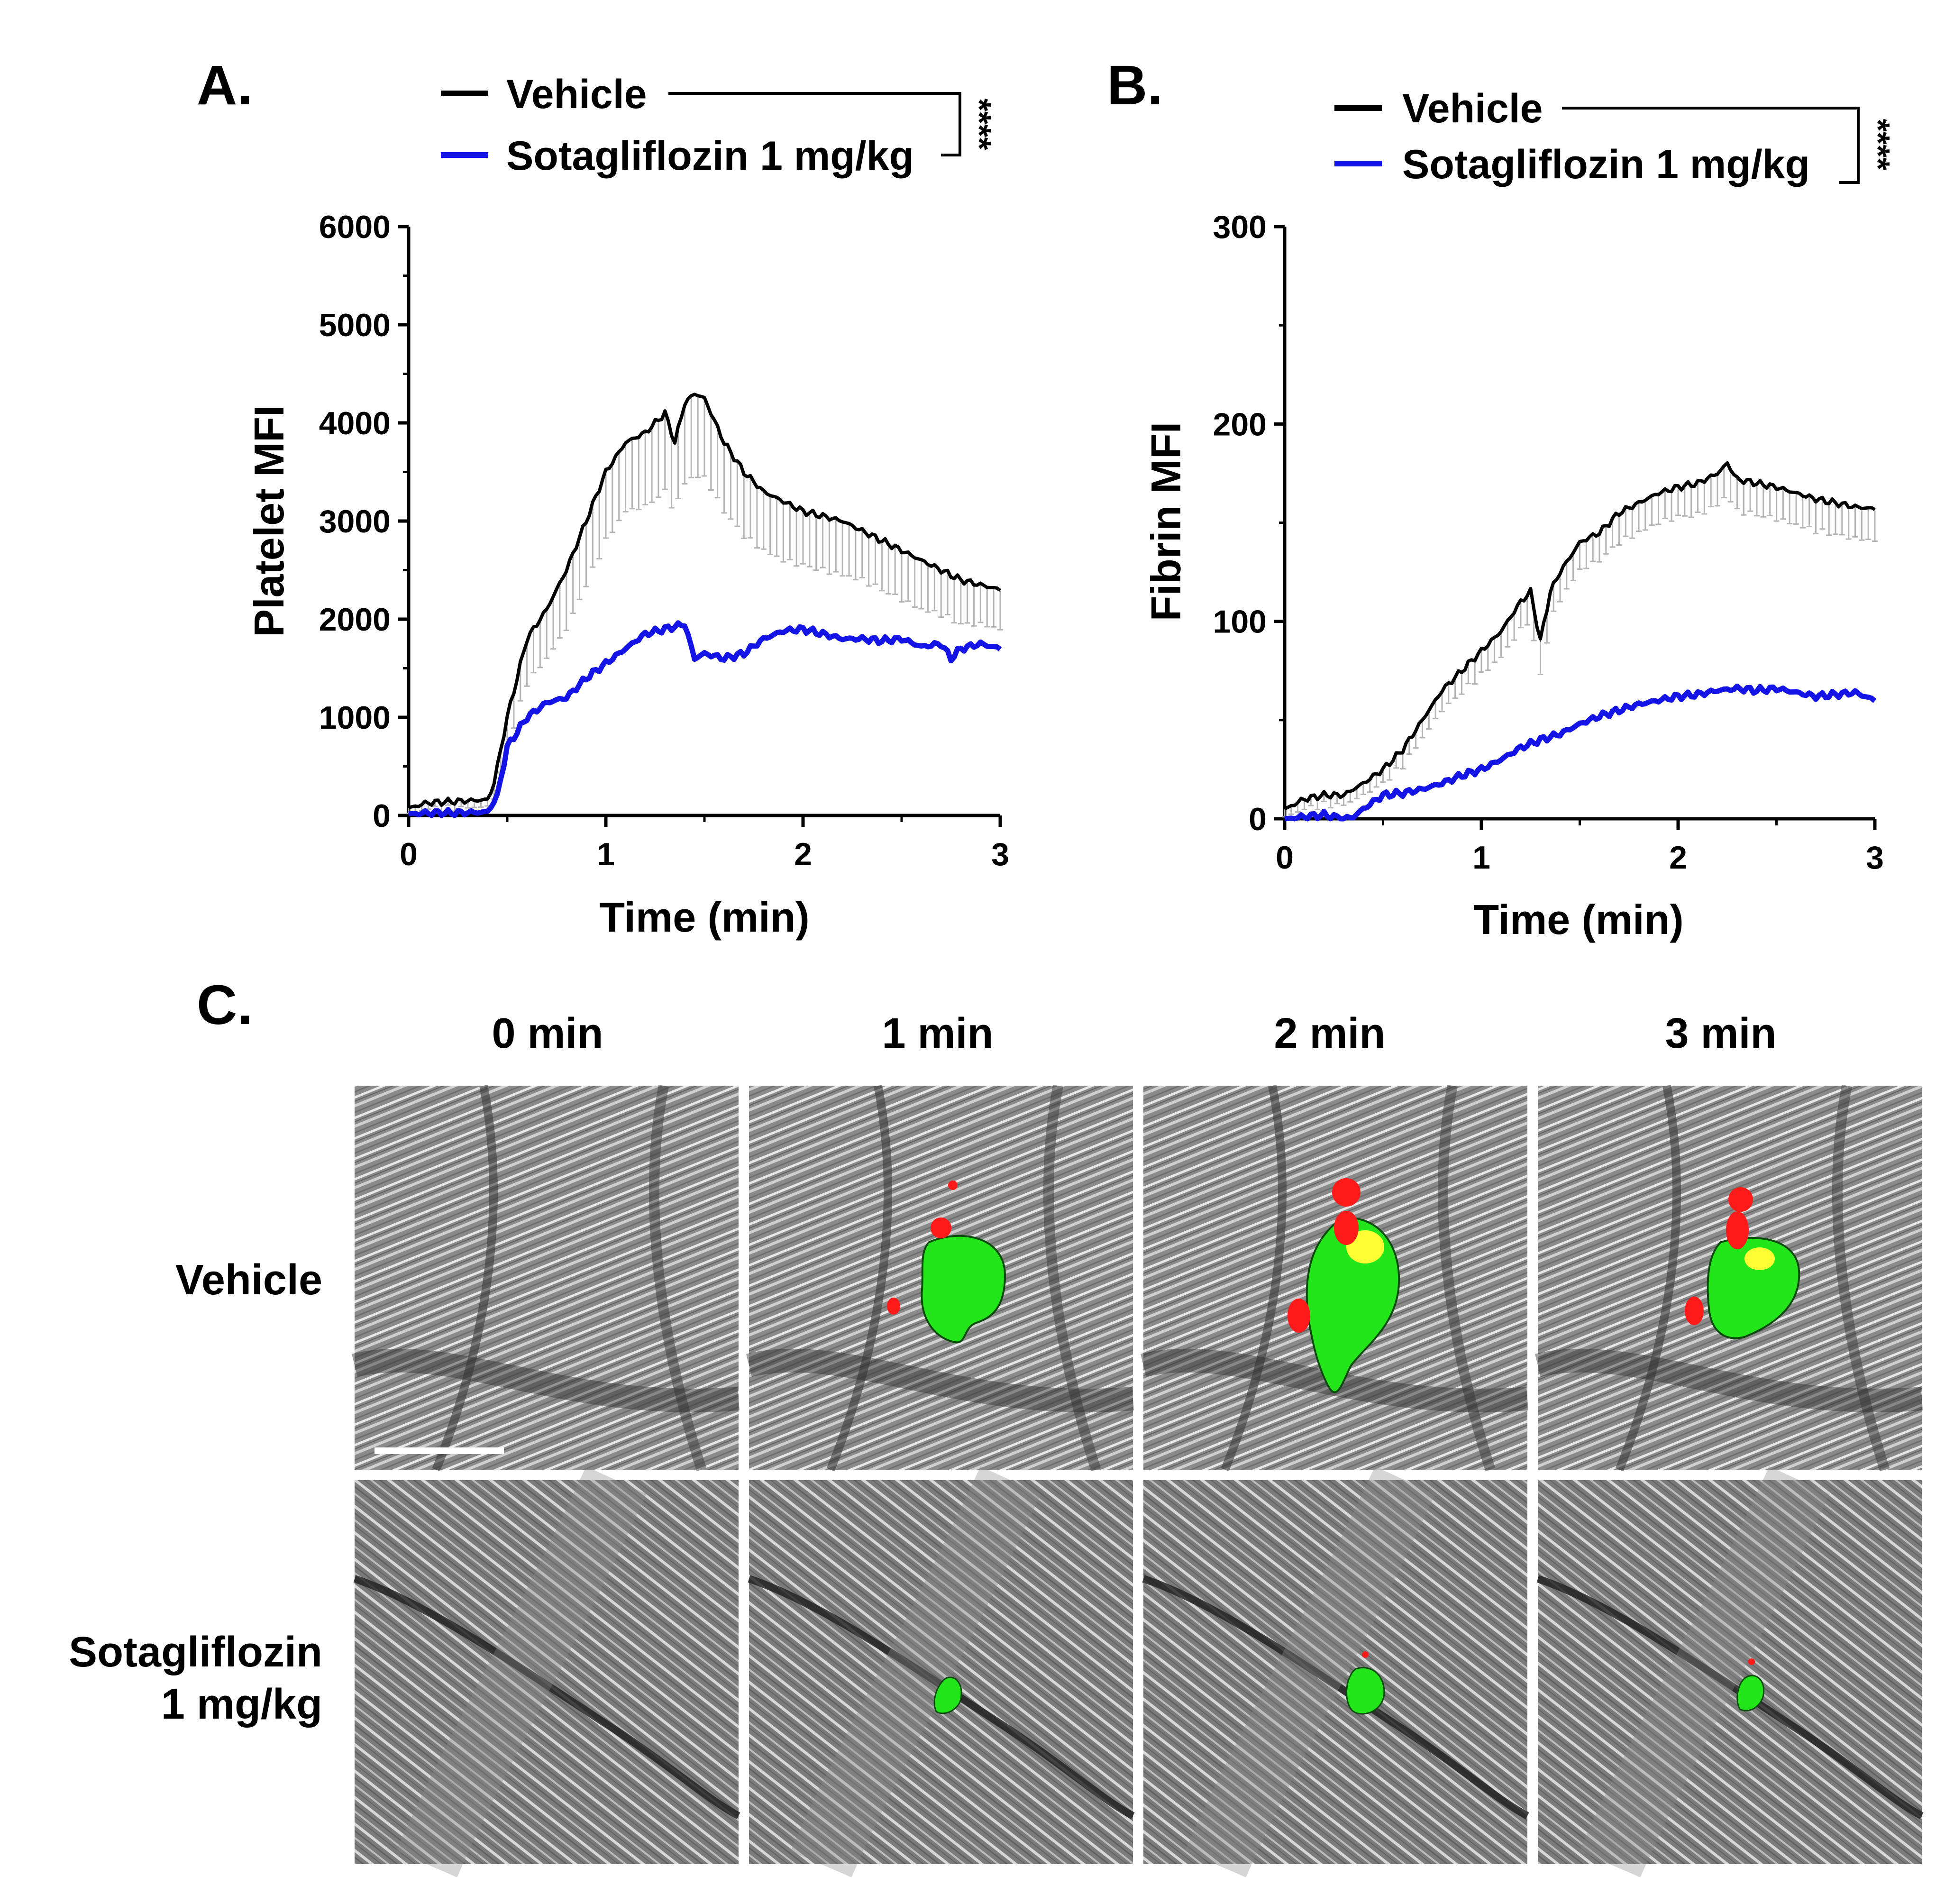 The image size is (1945, 1904). What do you see at coordinates (1720, 1034) in the screenshot?
I see `column-label-3-min: 3 min` at bounding box center [1720, 1034].